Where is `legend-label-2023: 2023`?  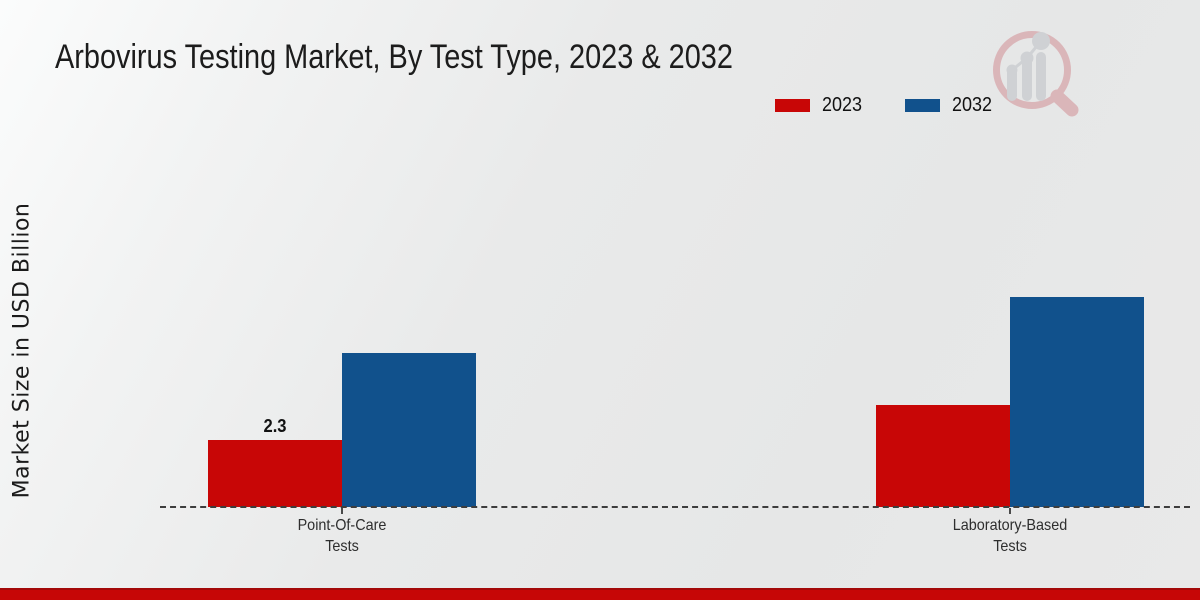 legend-label-2023: 2023 is located at coordinates (842, 105).